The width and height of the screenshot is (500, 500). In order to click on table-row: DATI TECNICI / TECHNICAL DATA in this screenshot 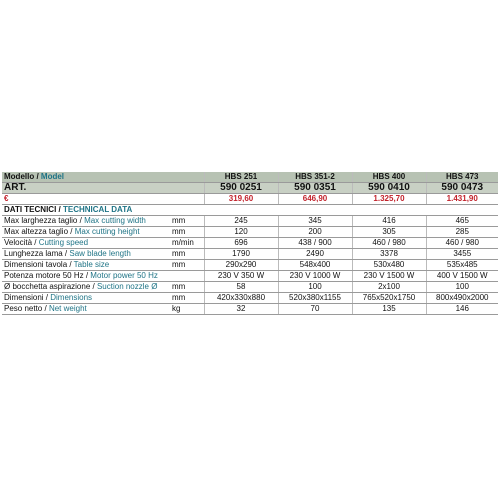, I will do `click(250, 210)`.